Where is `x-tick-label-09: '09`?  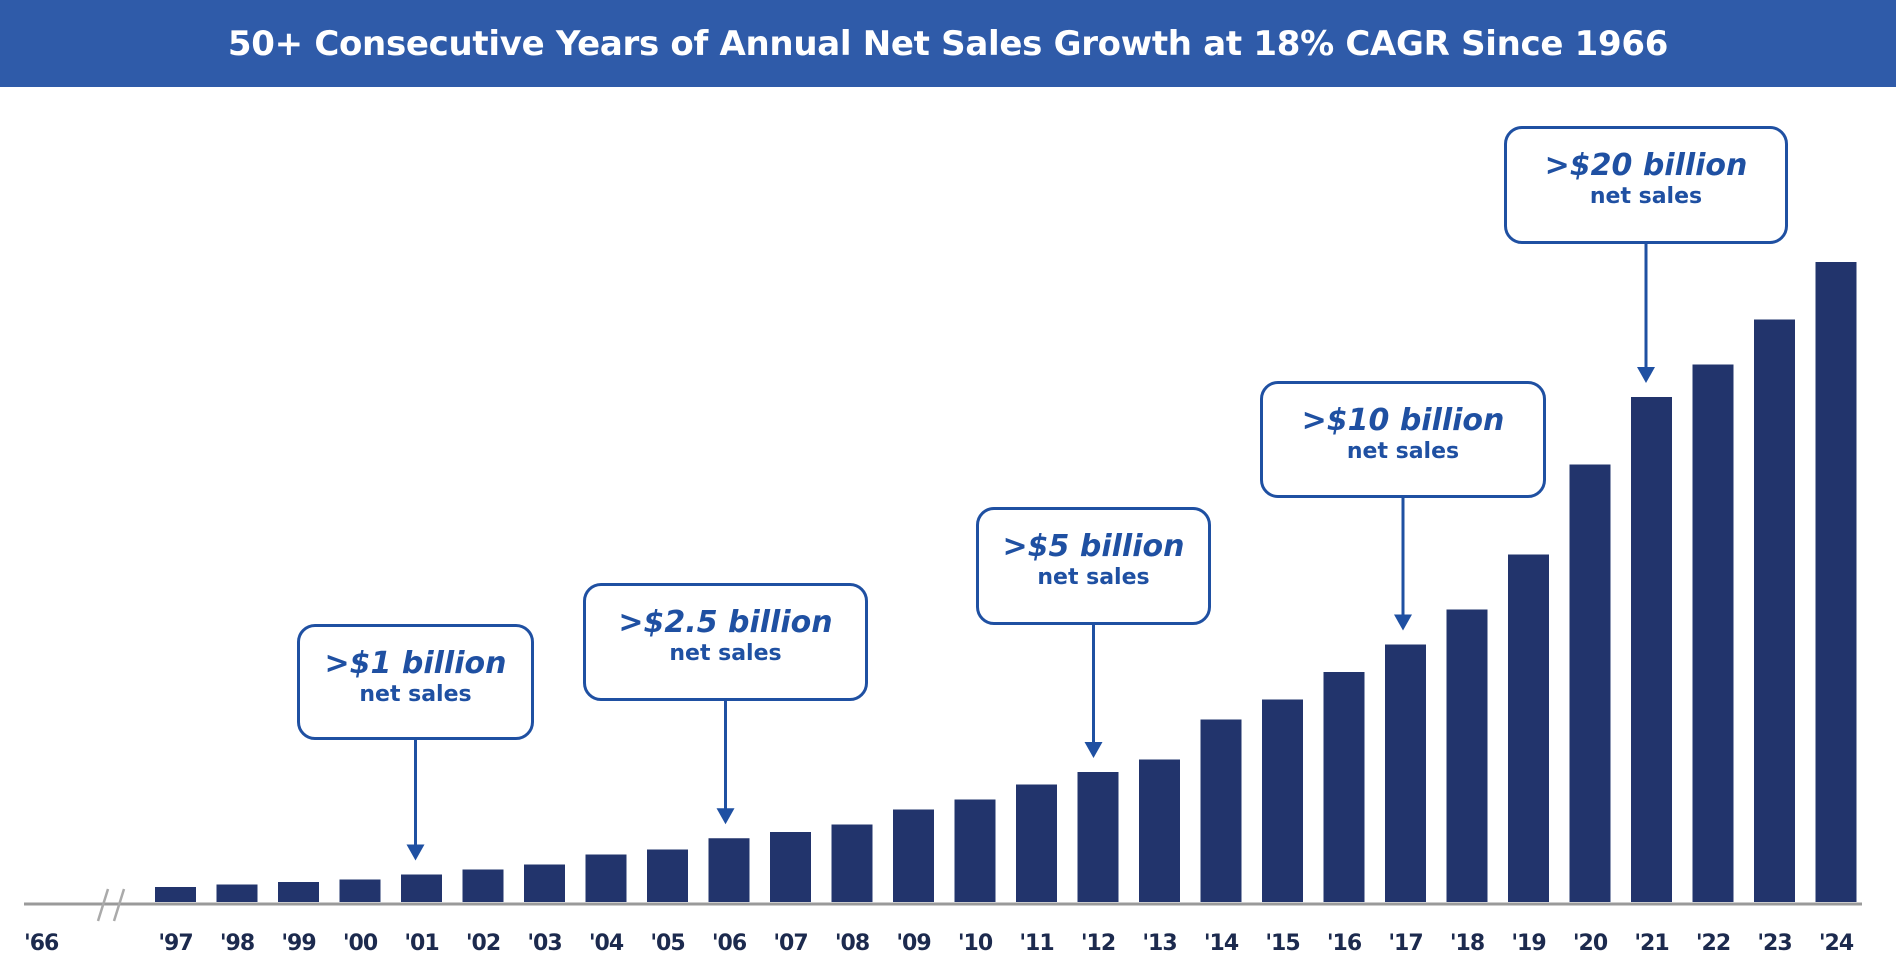 x-tick-label-09: '09 is located at coordinates (913, 943).